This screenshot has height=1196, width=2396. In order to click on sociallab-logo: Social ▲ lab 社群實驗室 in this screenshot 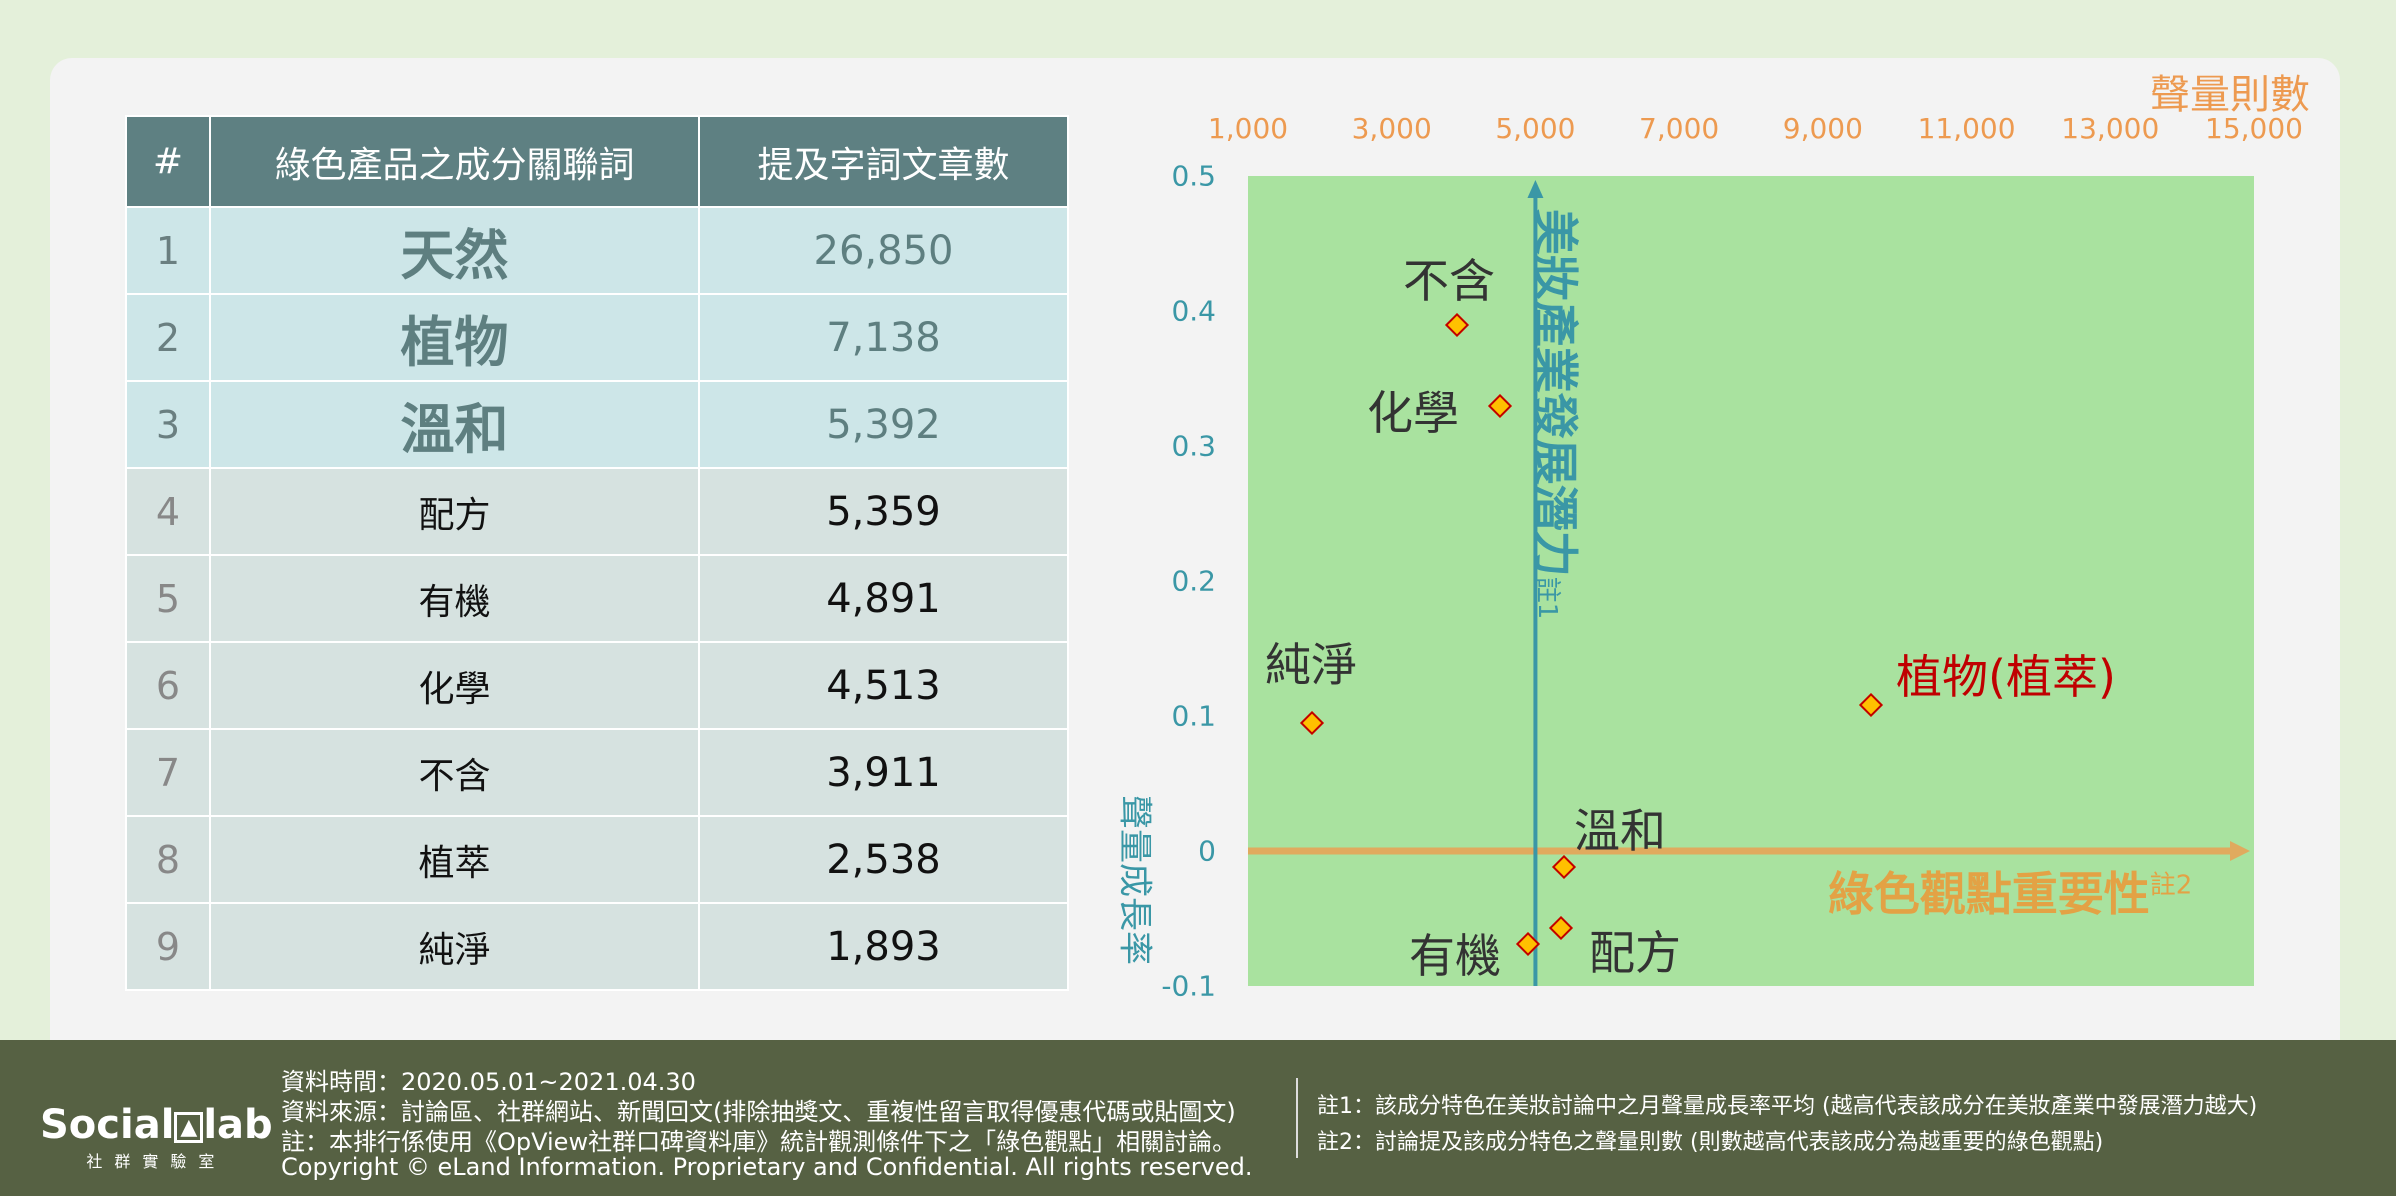, I will do `click(156, 1136)`.